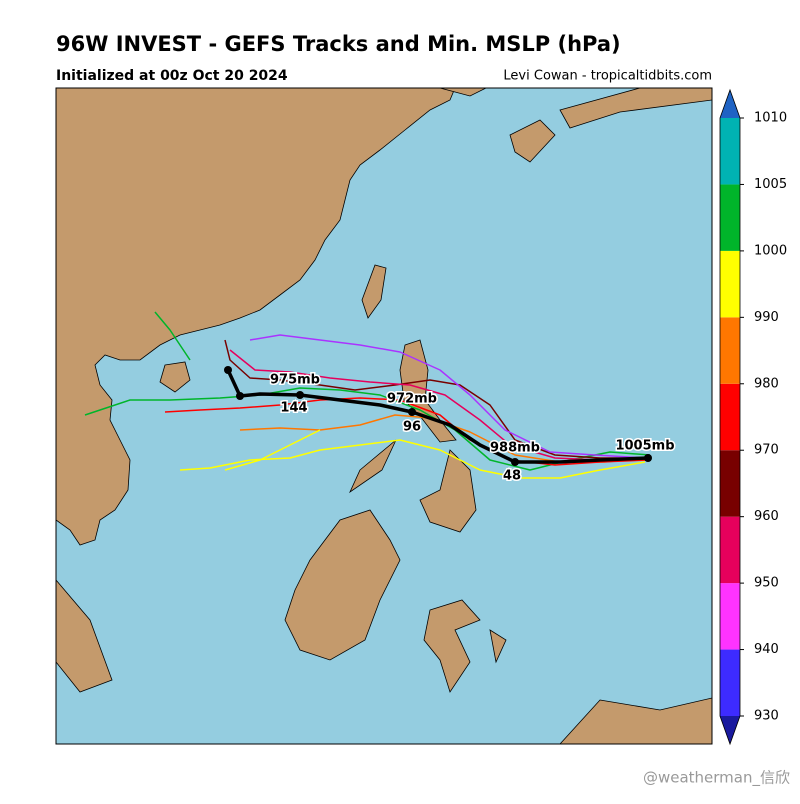 This screenshot has width=800, height=804. What do you see at coordinates (766, 649) in the screenshot?
I see `colorbar-label: 940` at bounding box center [766, 649].